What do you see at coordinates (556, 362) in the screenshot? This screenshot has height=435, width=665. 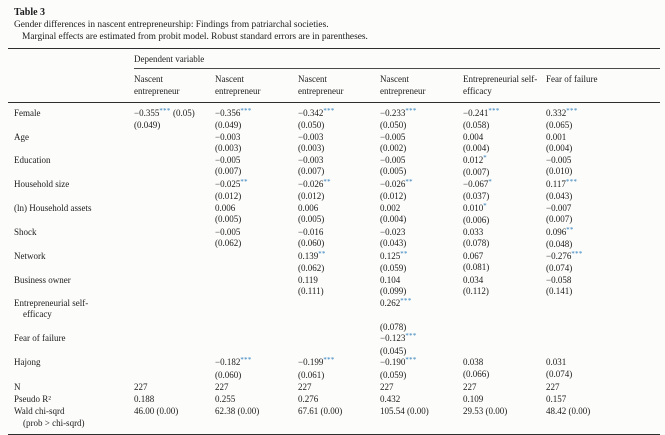 I see `coef-value: 0.031` at bounding box center [556, 362].